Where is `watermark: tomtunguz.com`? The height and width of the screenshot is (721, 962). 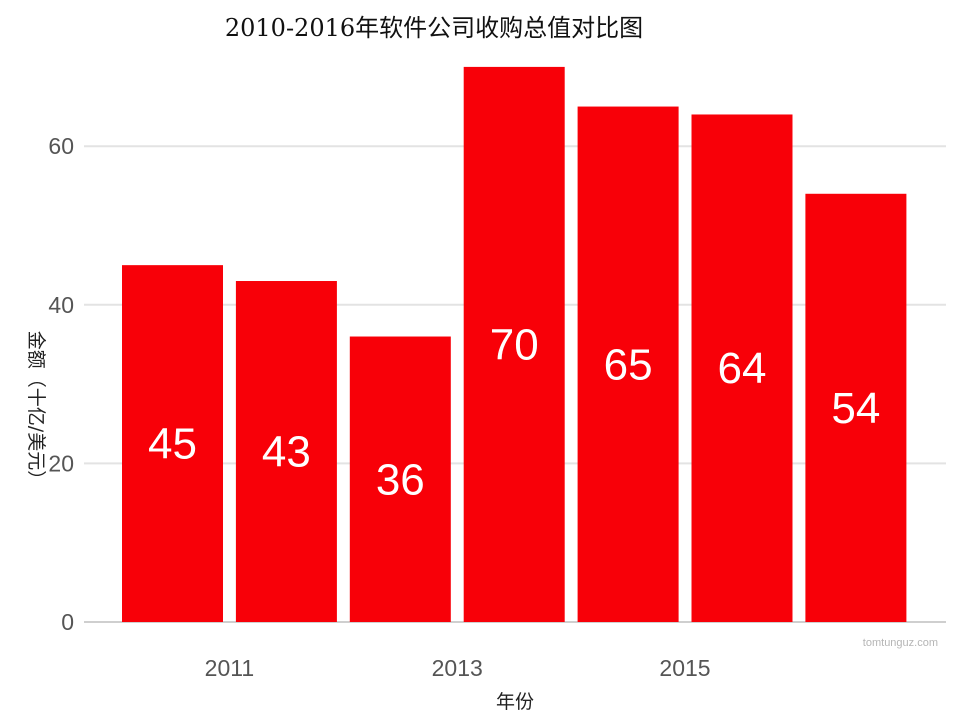
watermark: tomtunguz.com is located at coordinates (900, 643).